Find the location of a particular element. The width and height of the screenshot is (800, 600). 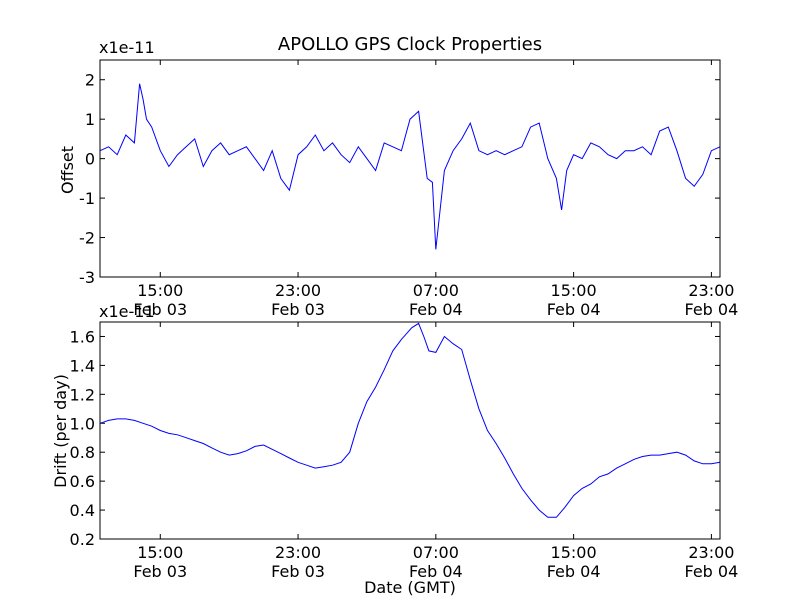

offset-y-tick-label: 2 is located at coordinates (90, 80).